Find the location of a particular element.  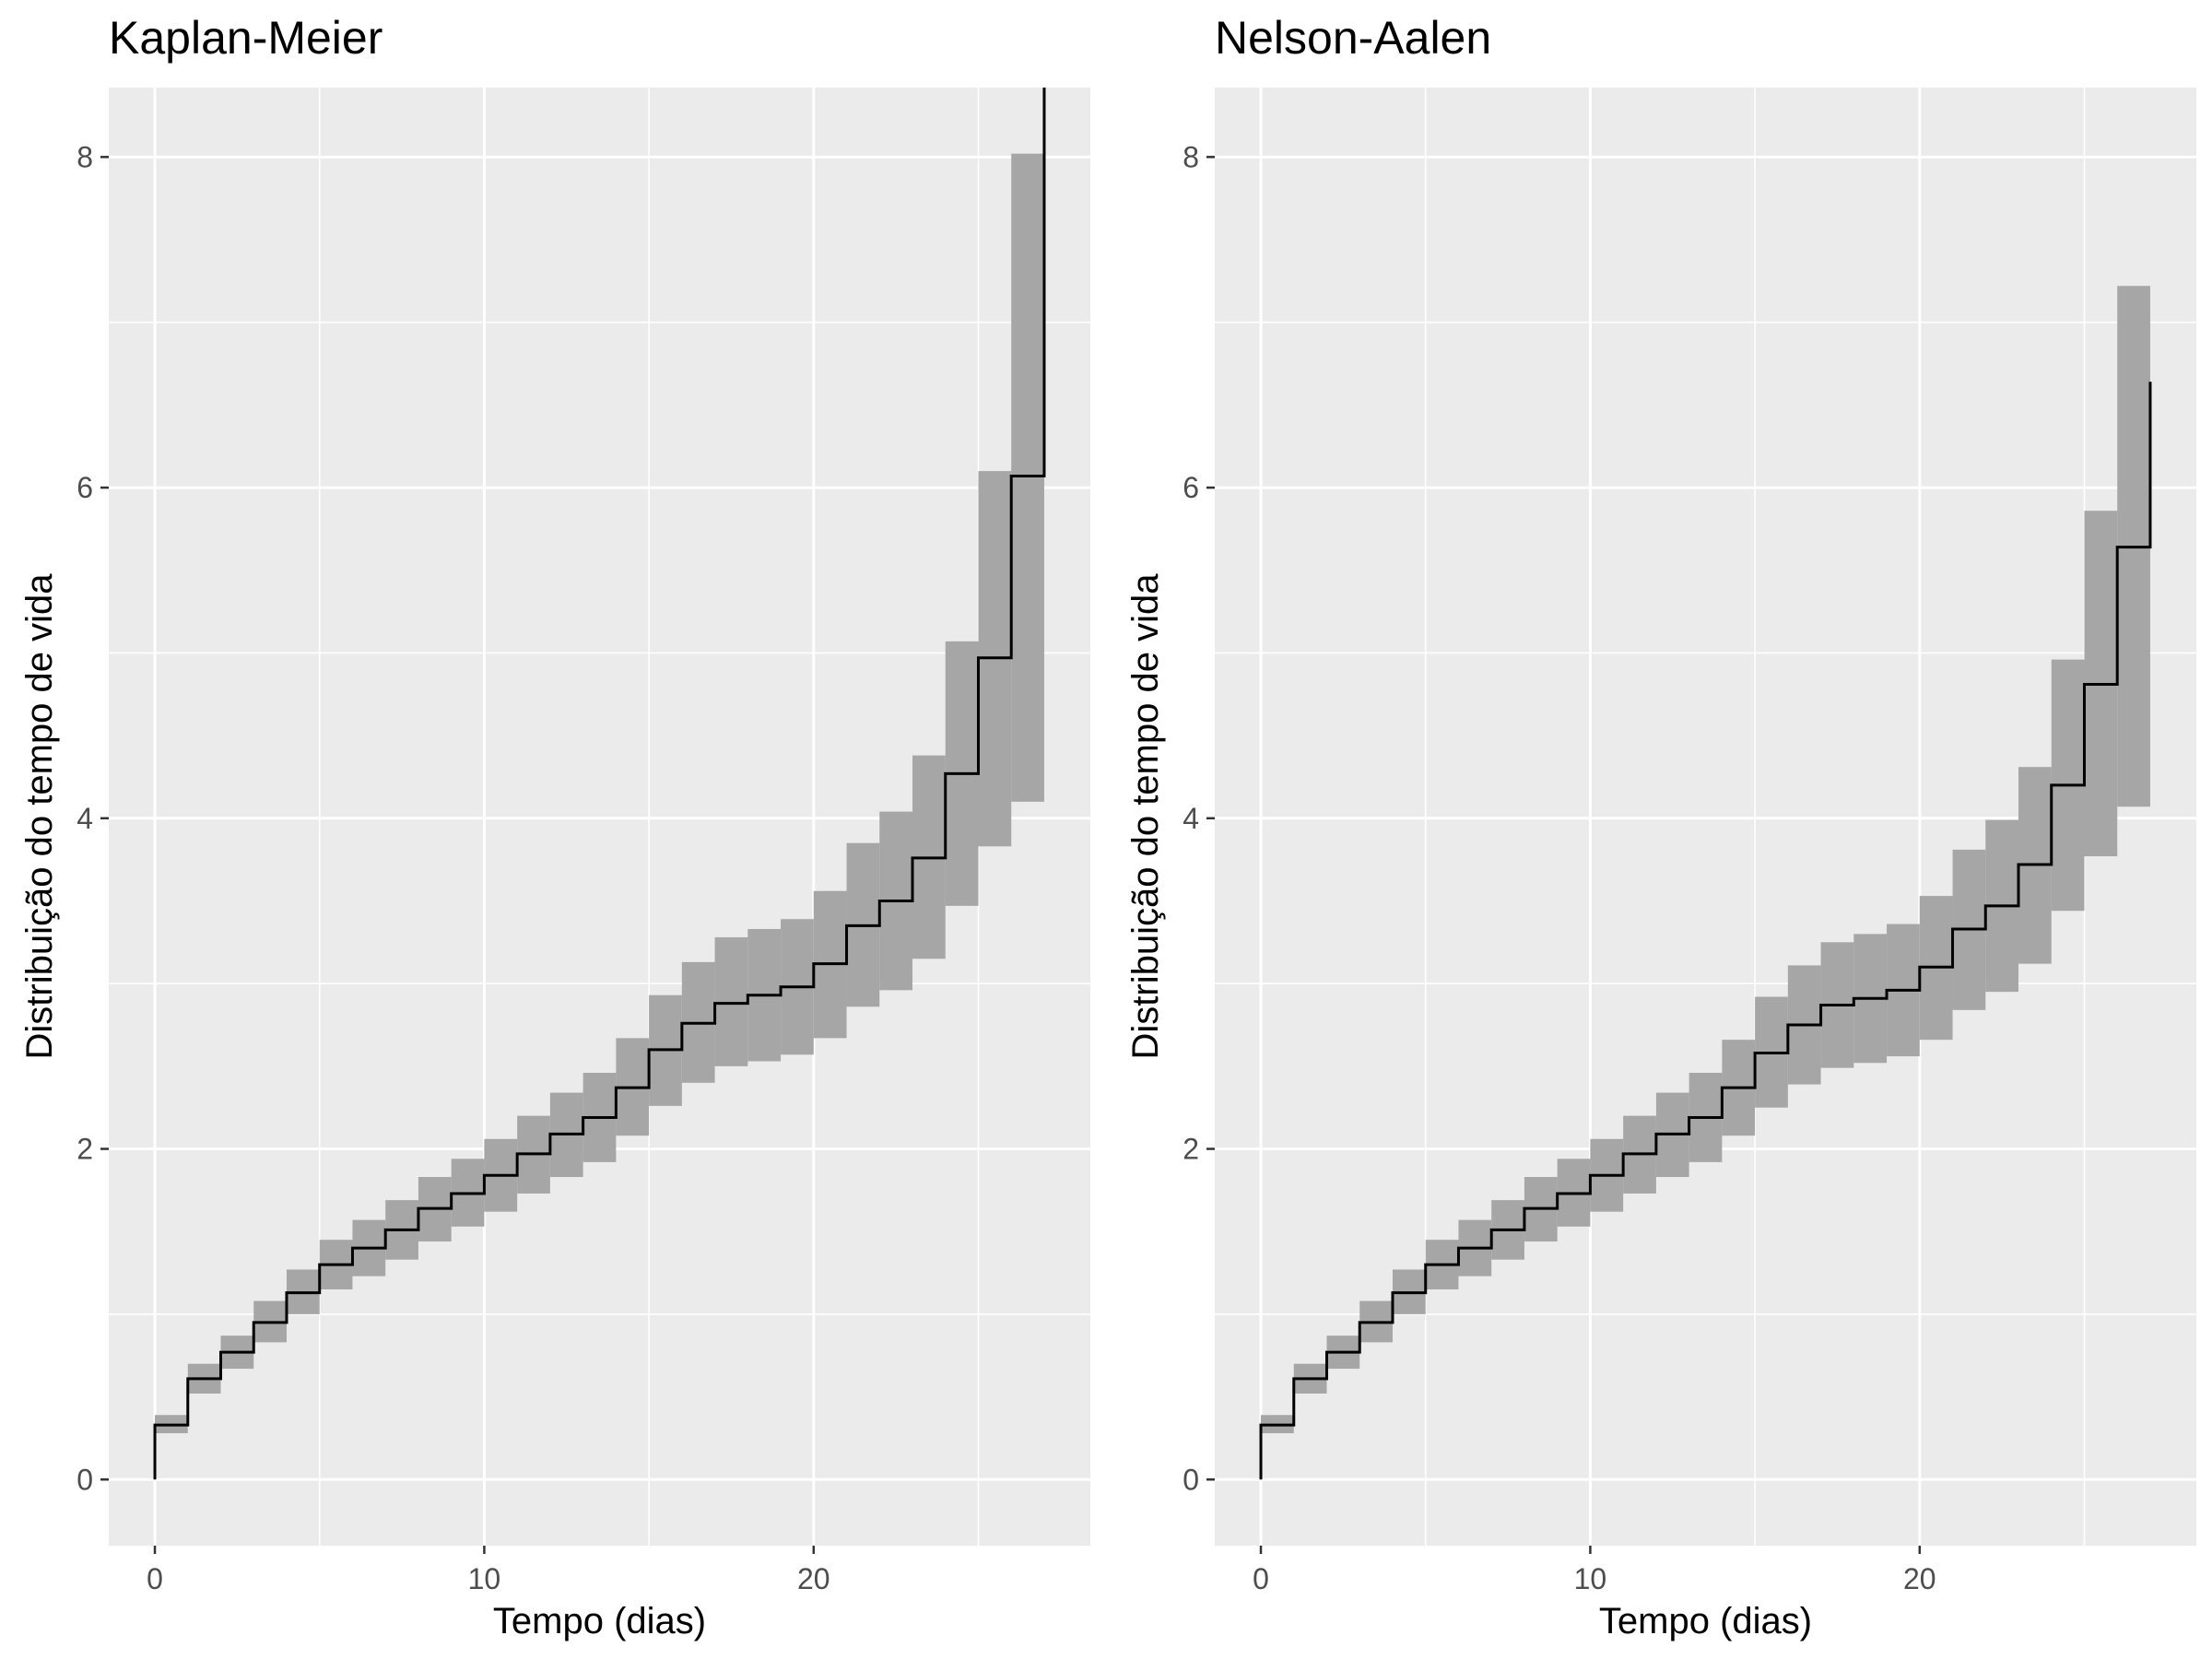

panel-title: Kaplan-Meier is located at coordinates (245, 38).